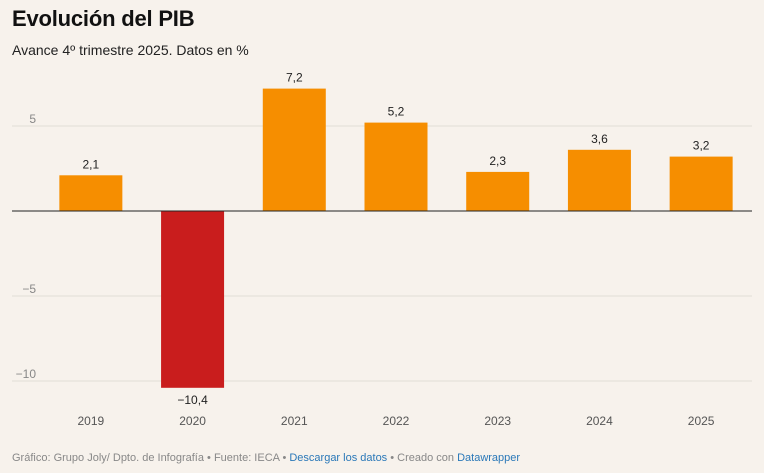 The height and width of the screenshot is (473, 764). What do you see at coordinates (32, 119) in the screenshot?
I see `y-tick-label: 5` at bounding box center [32, 119].